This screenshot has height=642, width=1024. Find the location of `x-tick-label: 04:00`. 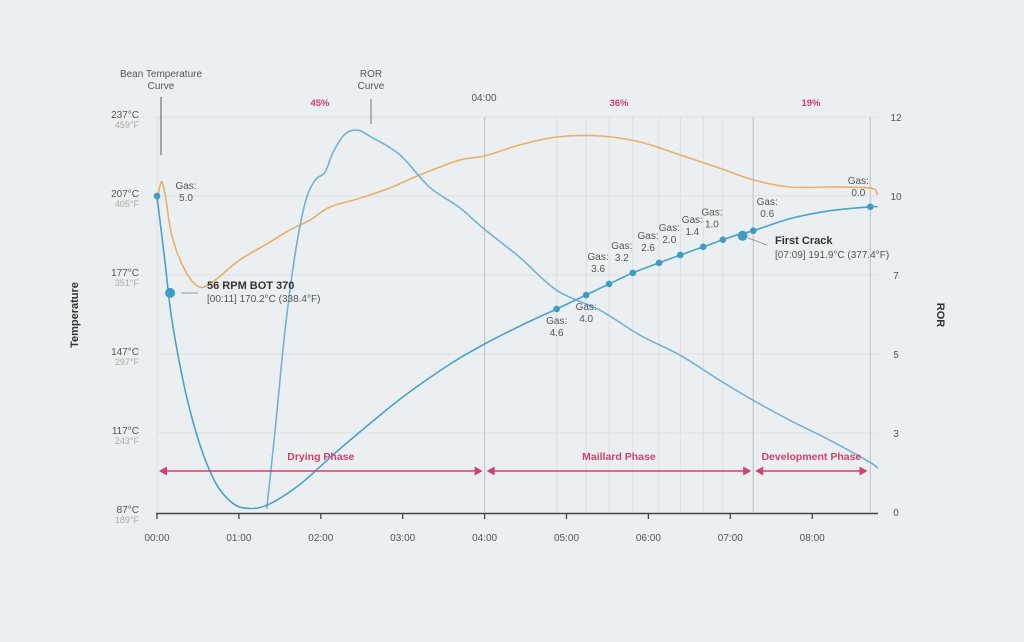

x-tick-label: 04:00 is located at coordinates (484, 538).